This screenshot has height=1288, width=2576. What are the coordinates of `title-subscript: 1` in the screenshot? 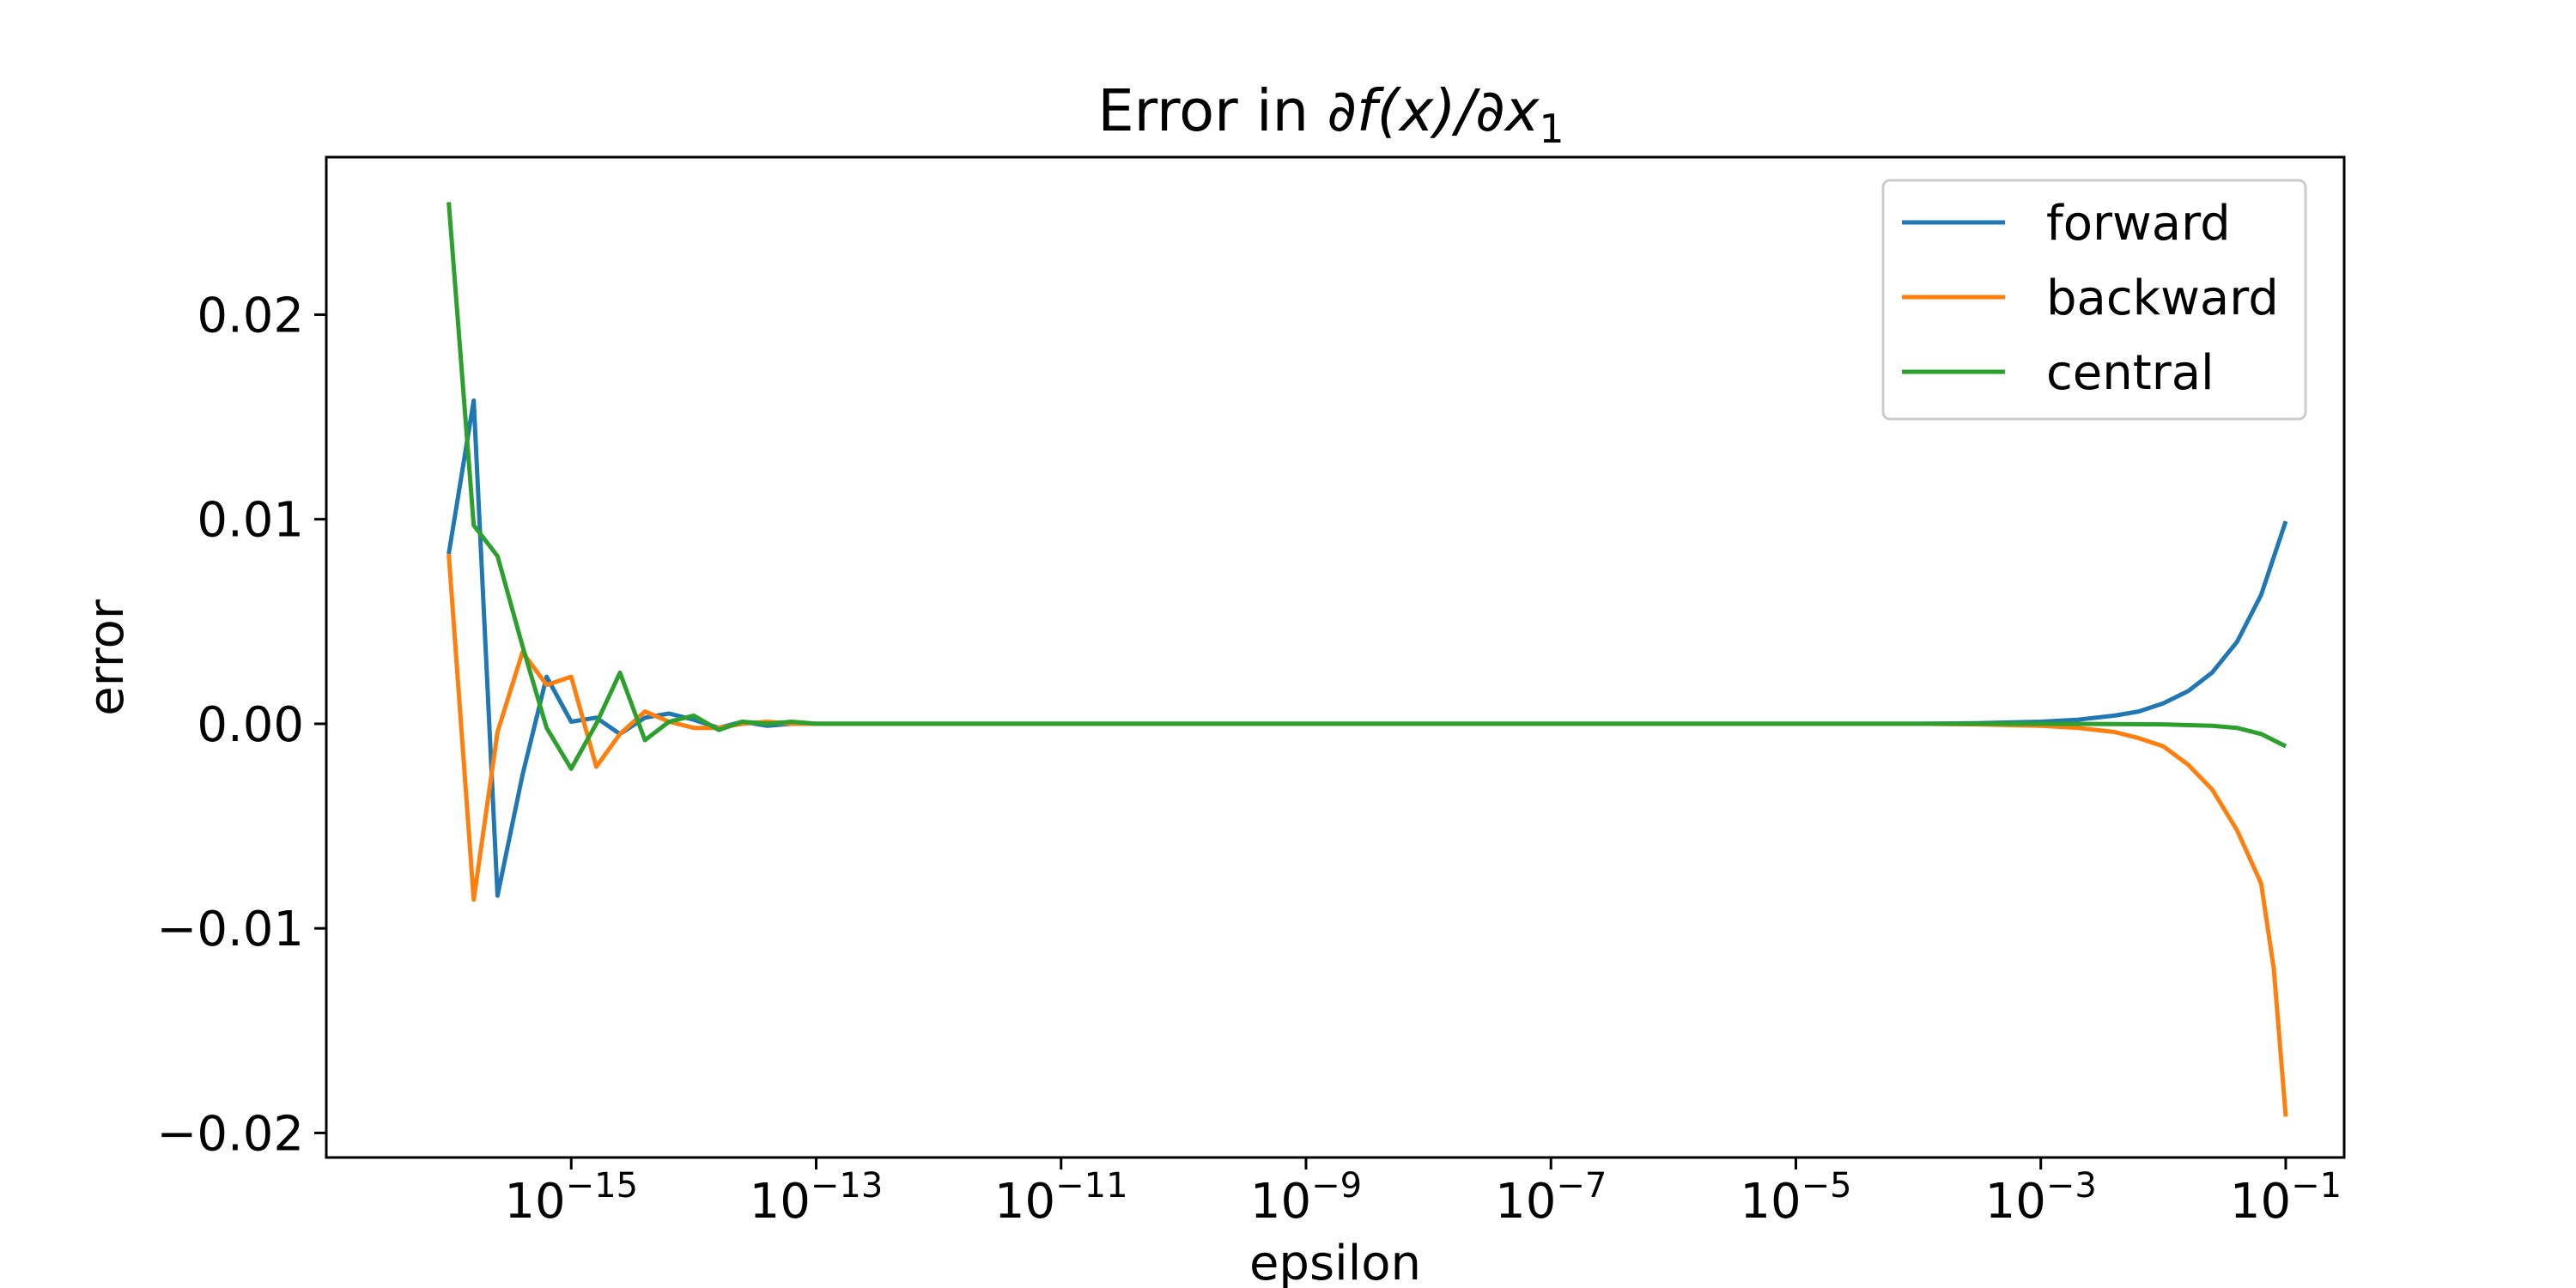 It's located at (1551, 129).